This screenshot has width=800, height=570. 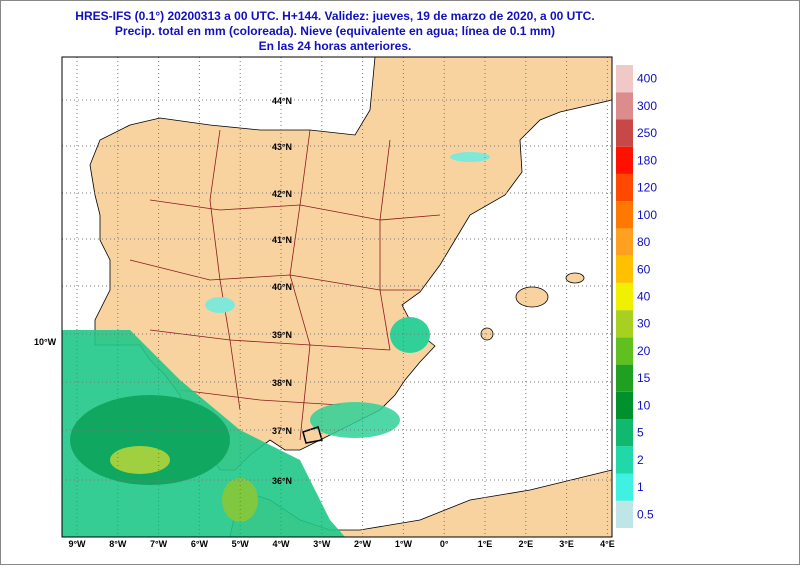 What do you see at coordinates (647, 160) in the screenshot?
I see `colorbar-label: 180` at bounding box center [647, 160].